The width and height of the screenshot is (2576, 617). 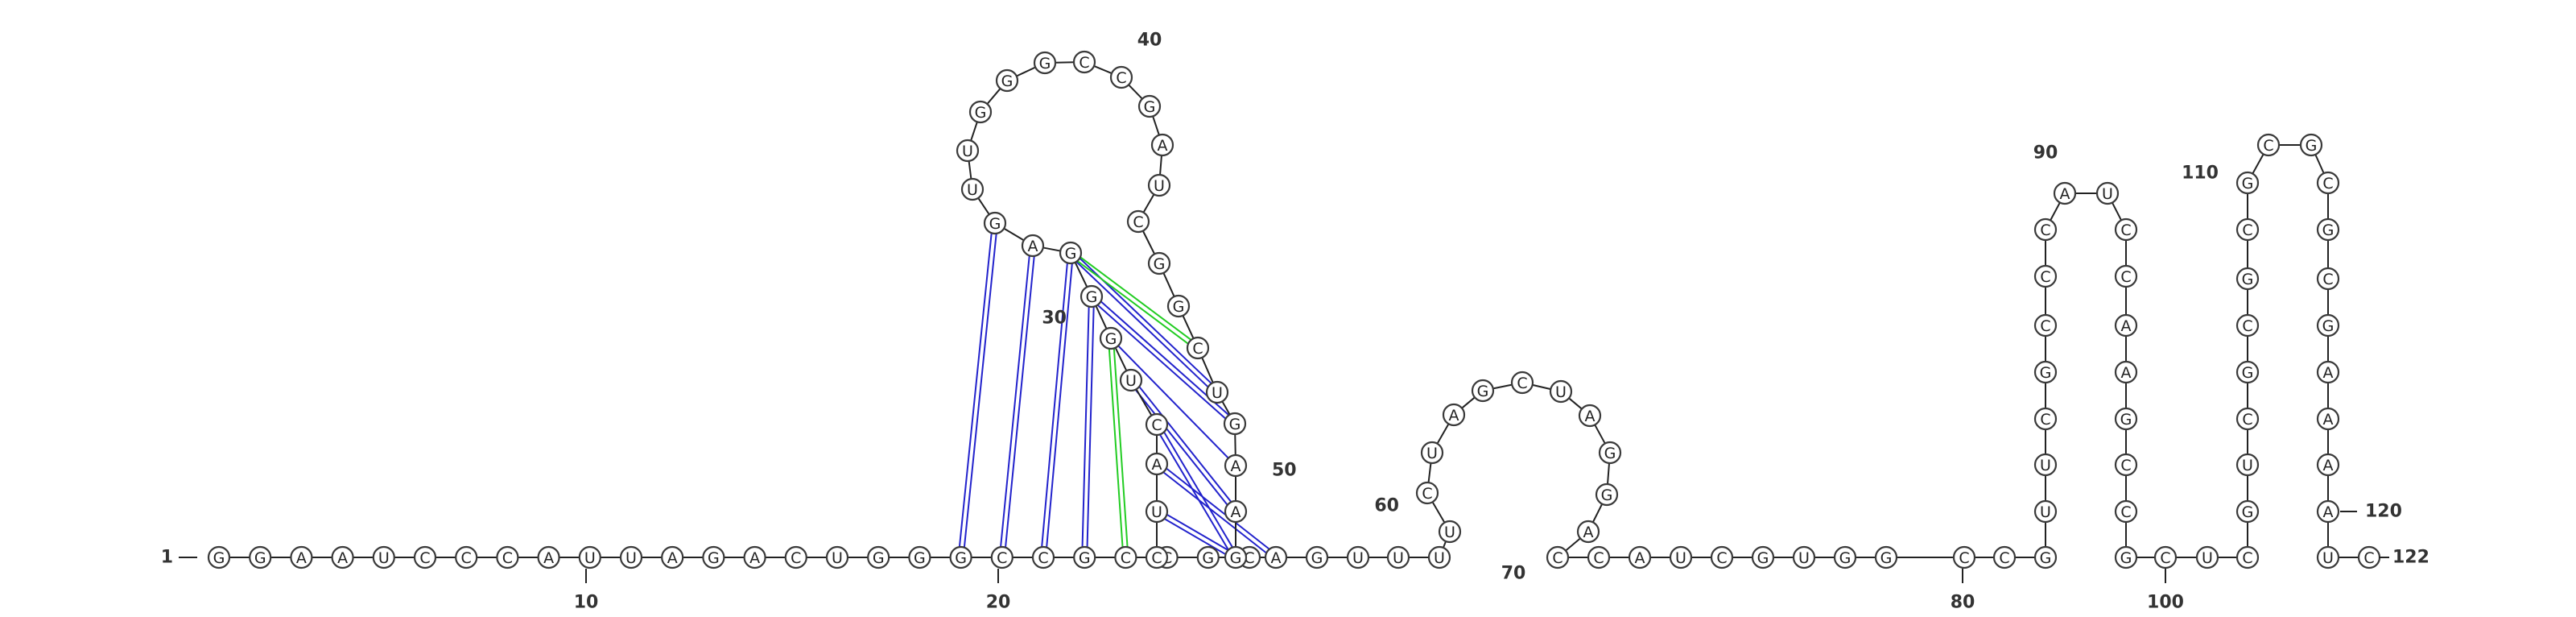 I want to click on nucleotide-97: G, so click(x=2126, y=419).